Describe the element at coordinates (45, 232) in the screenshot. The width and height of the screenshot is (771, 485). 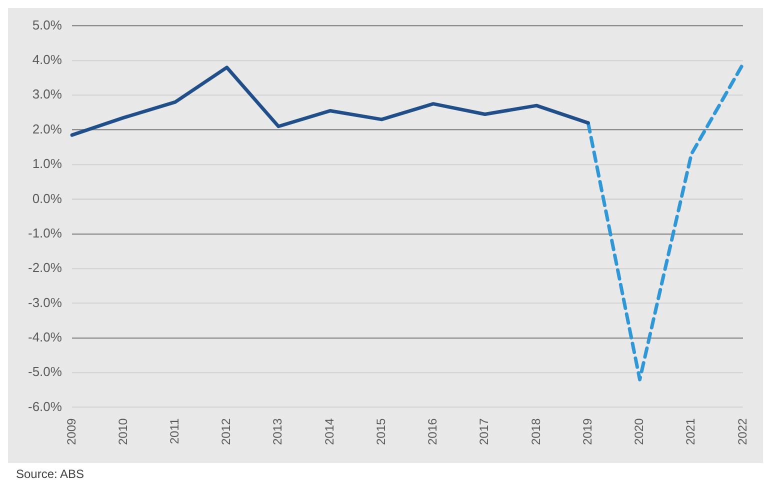
I see `y-tick-label: -1.0%` at that location.